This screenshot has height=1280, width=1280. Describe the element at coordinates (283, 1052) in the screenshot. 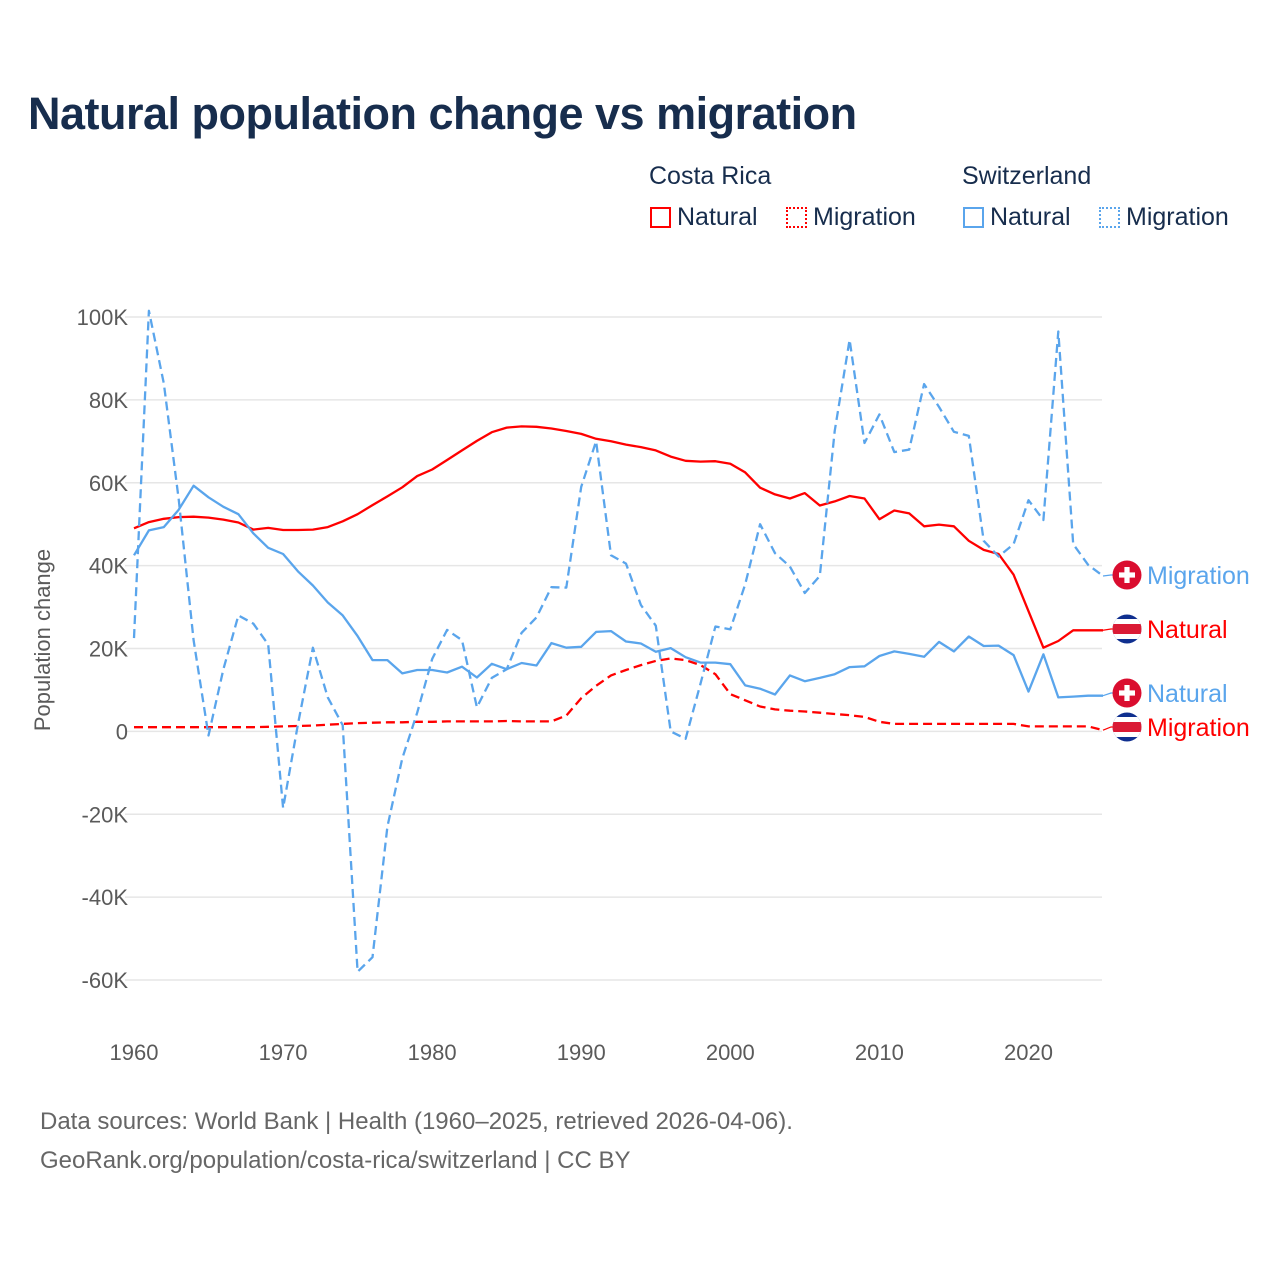

I see `x-tick-label: 1970` at that location.